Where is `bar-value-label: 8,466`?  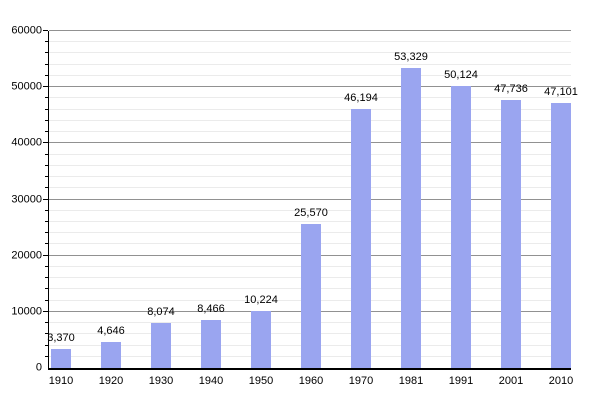 bar-value-label: 8,466 is located at coordinates (211, 309).